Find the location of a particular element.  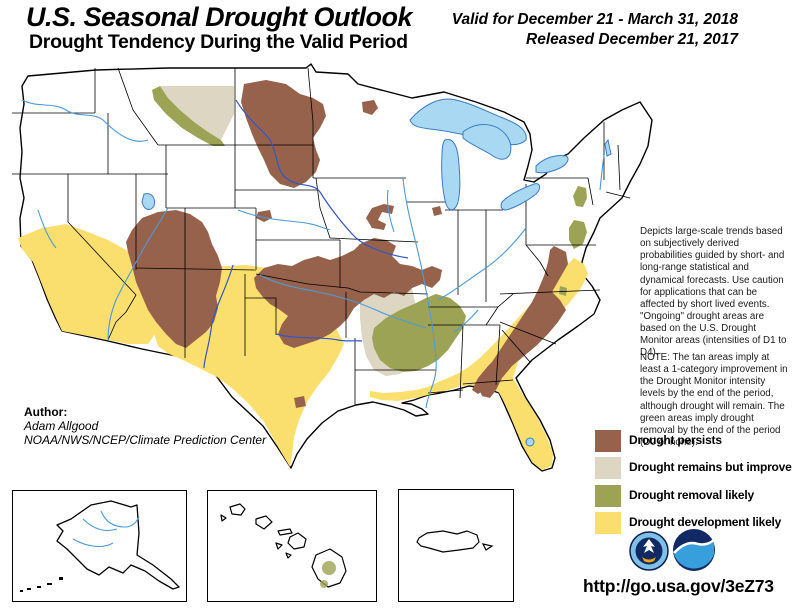

page-title: U.S. Seasonal Drought Outlook is located at coordinates (219, 17).